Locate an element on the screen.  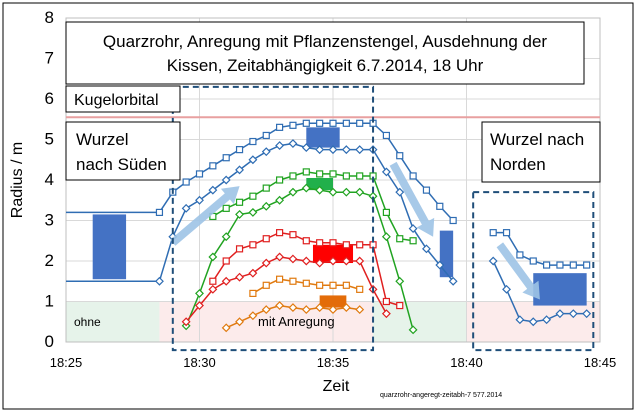
wurzel-sued-label-line2: nach Süden is located at coordinates (121, 164).